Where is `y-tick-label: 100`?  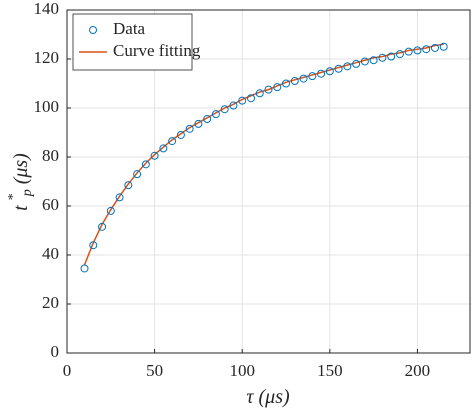 y-tick-label: 100 is located at coordinates (47, 106).